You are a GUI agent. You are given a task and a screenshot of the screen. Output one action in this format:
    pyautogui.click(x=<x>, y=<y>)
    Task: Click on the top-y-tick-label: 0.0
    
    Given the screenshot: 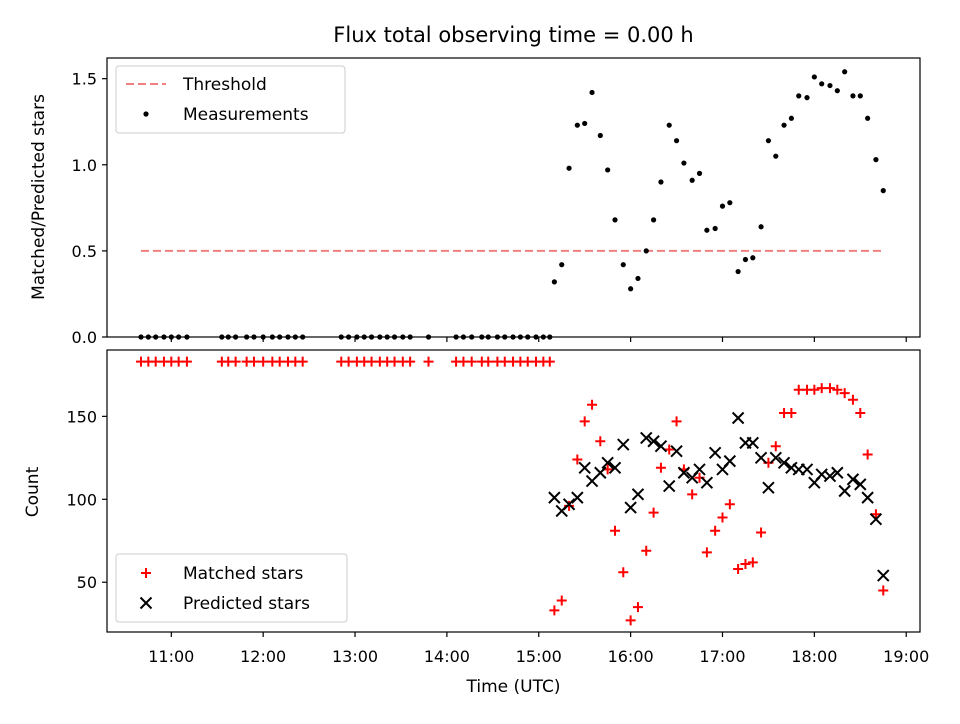 What is the action you would take?
    pyautogui.click(x=84, y=337)
    